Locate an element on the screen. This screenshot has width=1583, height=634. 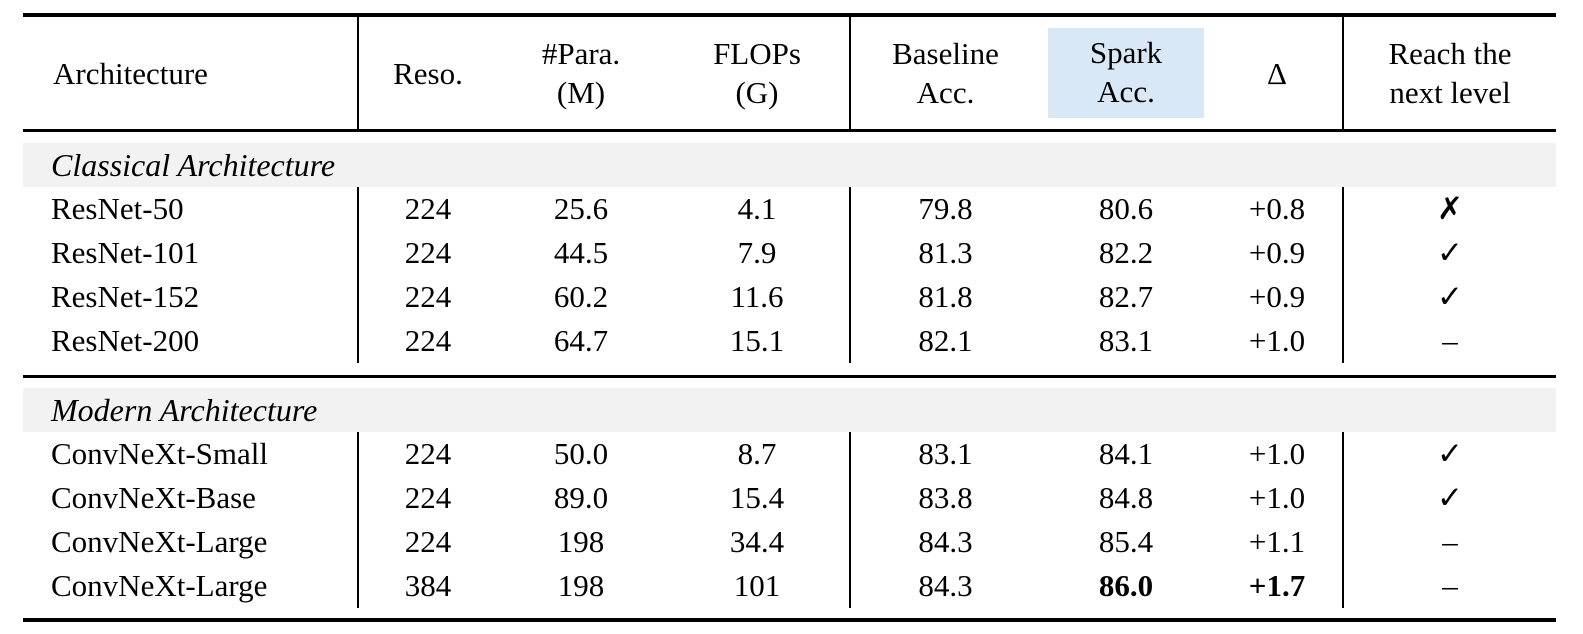
col-header-spark-acc: Spark Acc. is located at coordinates (1126, 72).